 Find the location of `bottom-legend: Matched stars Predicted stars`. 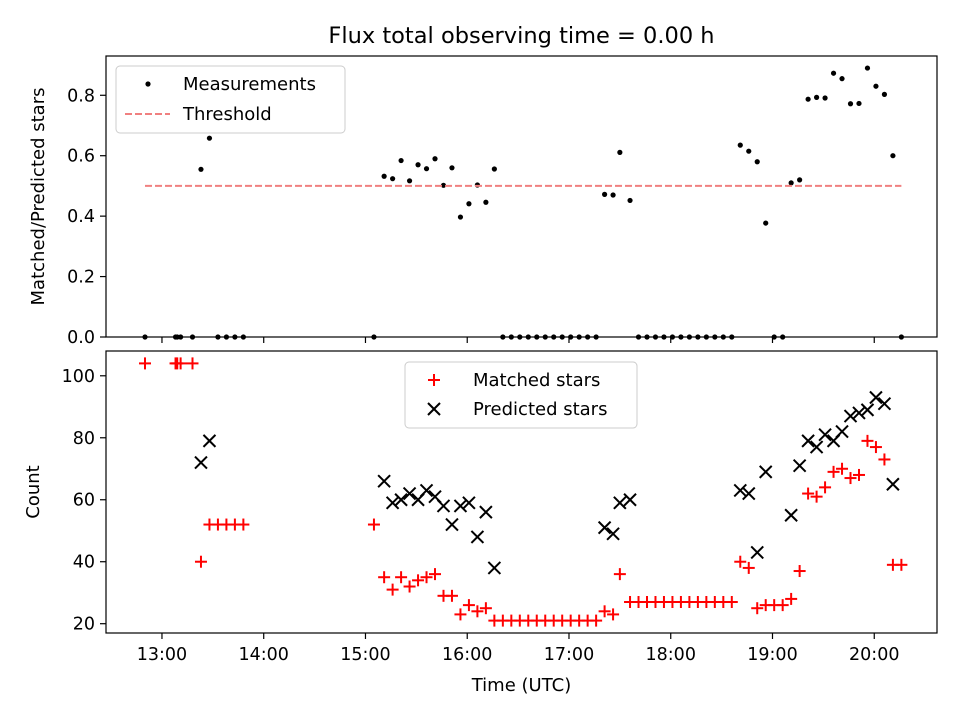

bottom-legend: Matched stars Predicted stars is located at coordinates (521, 395).